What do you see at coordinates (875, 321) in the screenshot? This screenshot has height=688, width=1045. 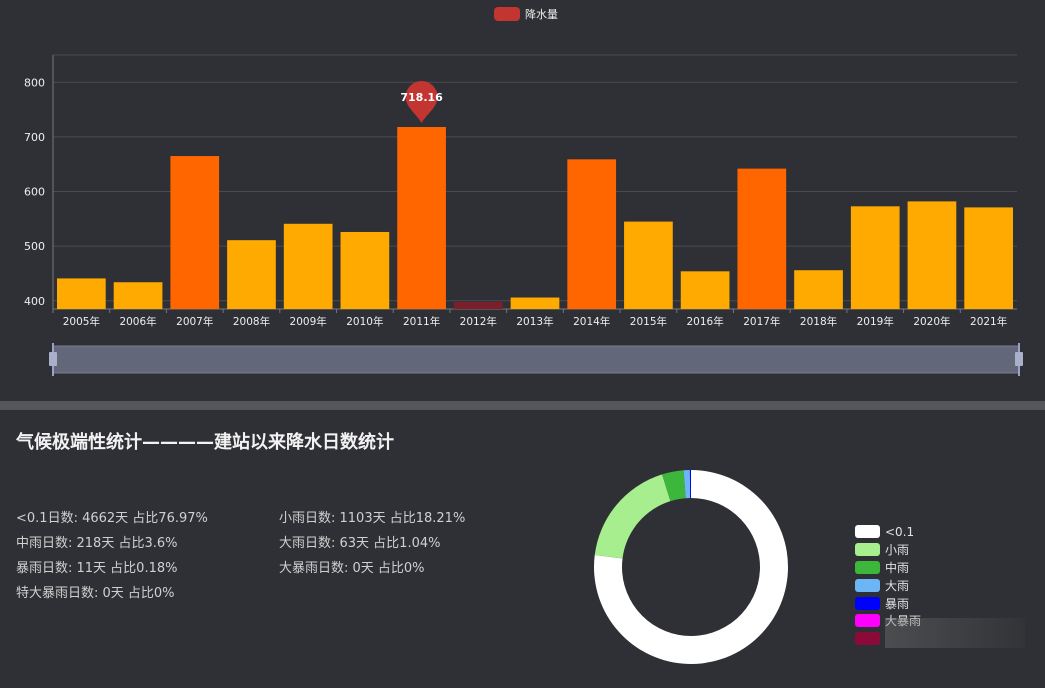 I see `x-tick-label: 2019年` at bounding box center [875, 321].